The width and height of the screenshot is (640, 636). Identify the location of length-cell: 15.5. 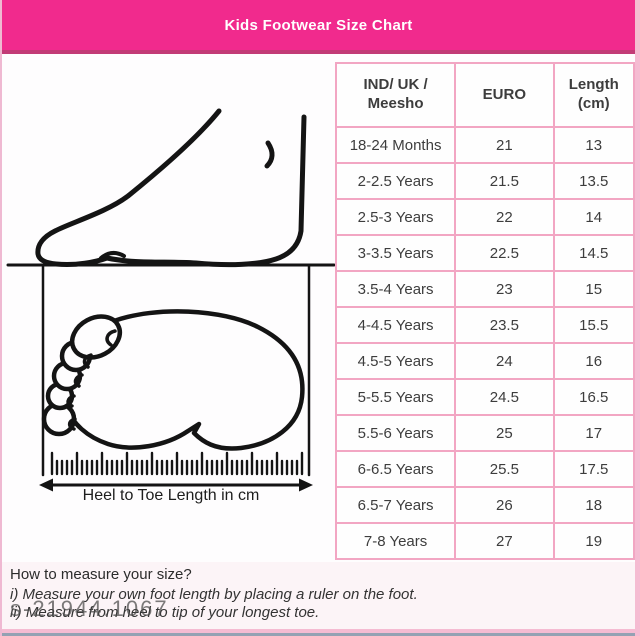
(593, 325).